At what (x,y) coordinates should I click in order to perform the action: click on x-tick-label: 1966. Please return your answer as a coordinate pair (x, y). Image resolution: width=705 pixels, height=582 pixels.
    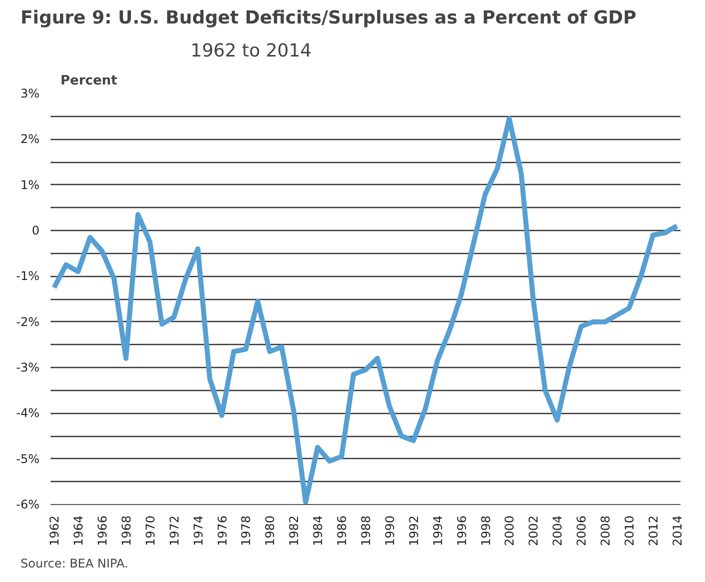
    Looking at the image, I should click on (103, 530).